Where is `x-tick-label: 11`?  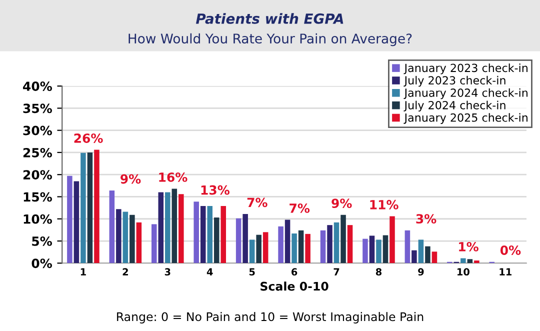 x-tick-label: 11 is located at coordinates (506, 272).